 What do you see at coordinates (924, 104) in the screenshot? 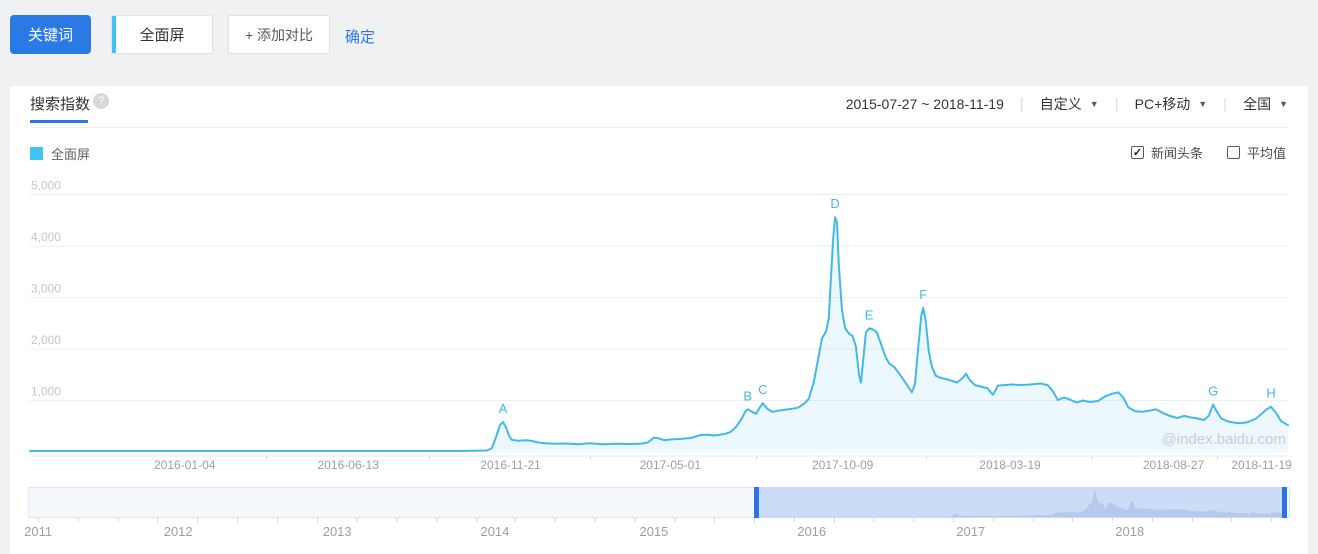
I see `date-range-label: 2015-07-27 ~ 2018-11-19` at bounding box center [924, 104].